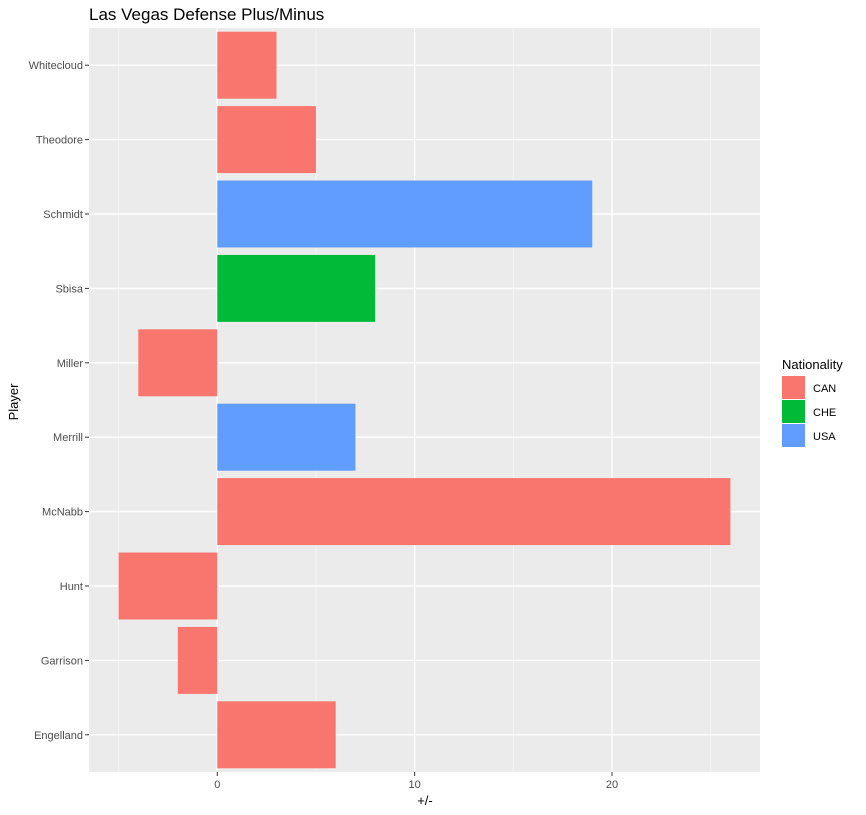 This screenshot has height=815, width=866. Describe the element at coordinates (405, 214) in the screenshot. I see `bar-schmidt` at that location.